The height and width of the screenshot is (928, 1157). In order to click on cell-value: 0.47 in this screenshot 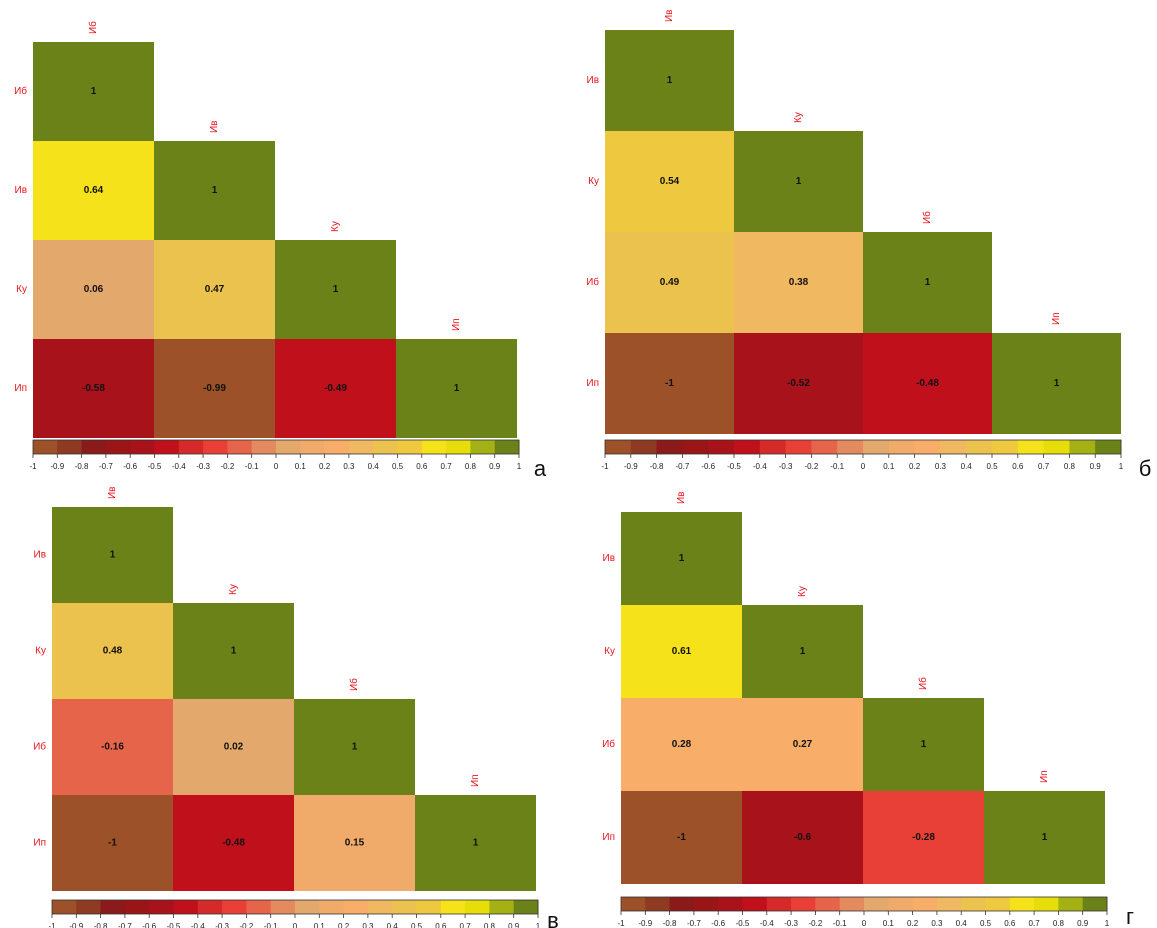, I will do `click(215, 289)`.